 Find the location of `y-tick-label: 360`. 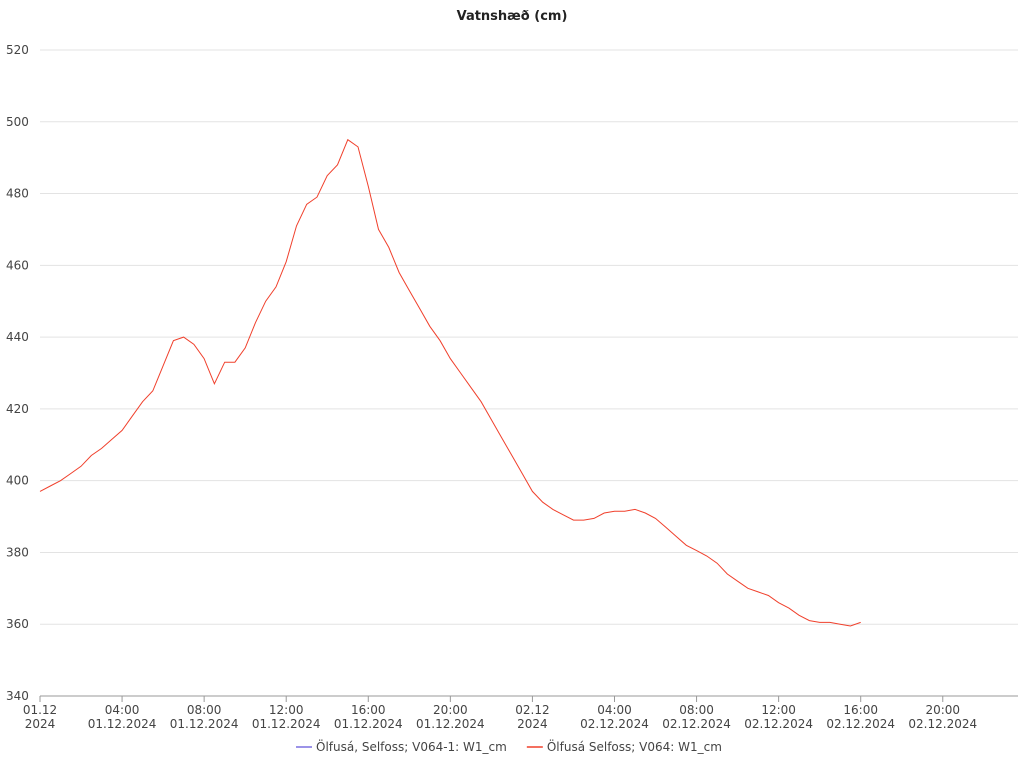

y-tick-label: 360 is located at coordinates (17, 624).